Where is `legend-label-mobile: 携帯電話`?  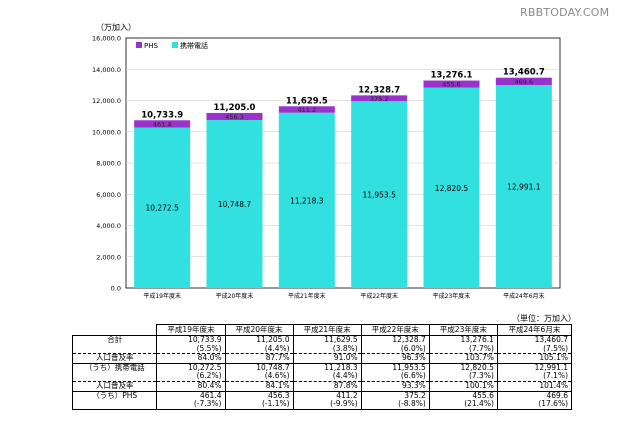 legend-label-mobile: 携帯電話 is located at coordinates (194, 45).